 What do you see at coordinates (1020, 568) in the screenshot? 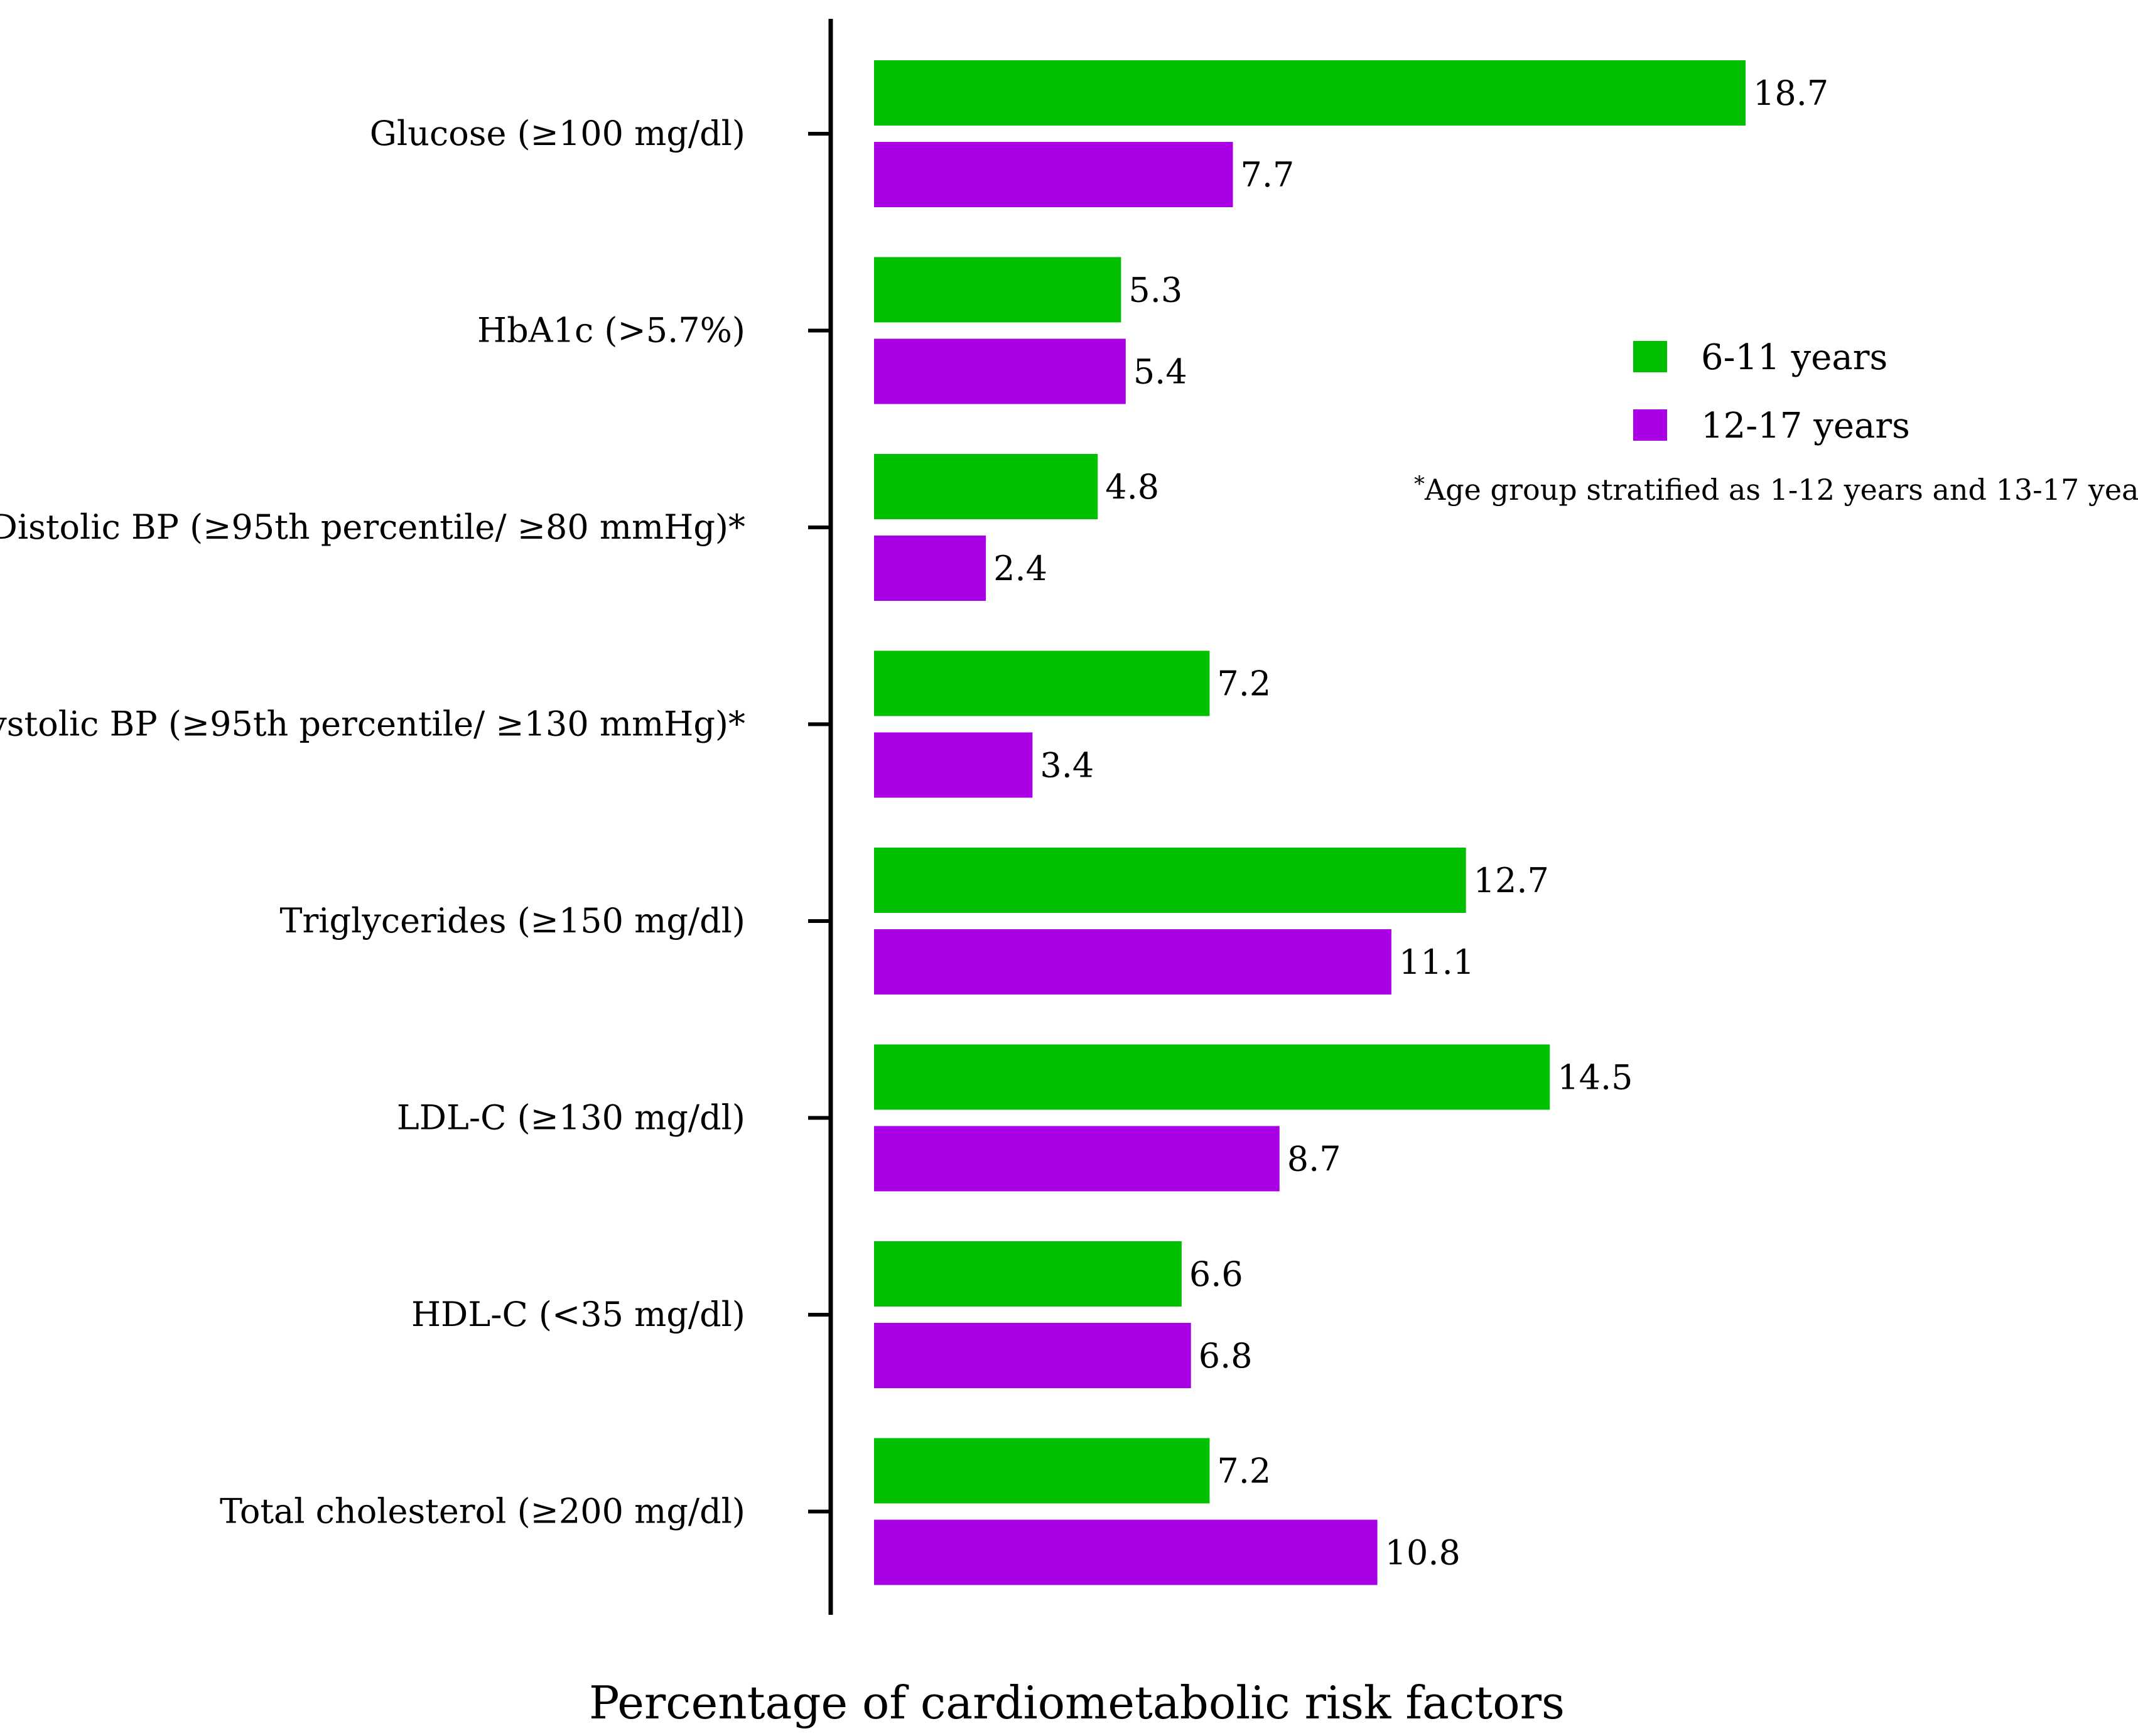
I see `value-label-series-2: 2.4` at bounding box center [1020, 568].